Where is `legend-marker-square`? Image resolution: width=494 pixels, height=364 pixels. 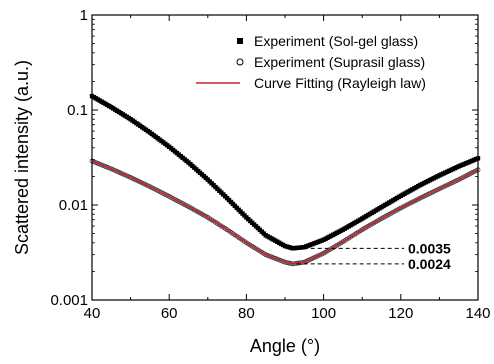 legend-marker-square is located at coordinates (240, 41).